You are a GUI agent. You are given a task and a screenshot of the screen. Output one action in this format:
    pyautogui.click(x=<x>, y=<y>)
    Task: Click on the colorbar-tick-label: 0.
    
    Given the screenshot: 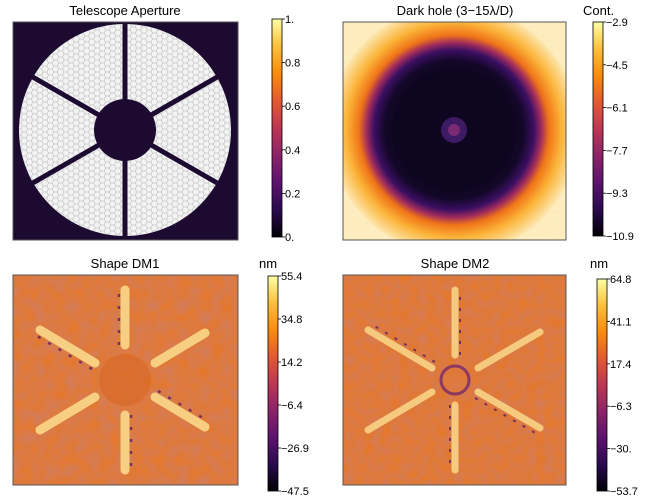 What is the action you would take?
    pyautogui.click(x=289, y=238)
    